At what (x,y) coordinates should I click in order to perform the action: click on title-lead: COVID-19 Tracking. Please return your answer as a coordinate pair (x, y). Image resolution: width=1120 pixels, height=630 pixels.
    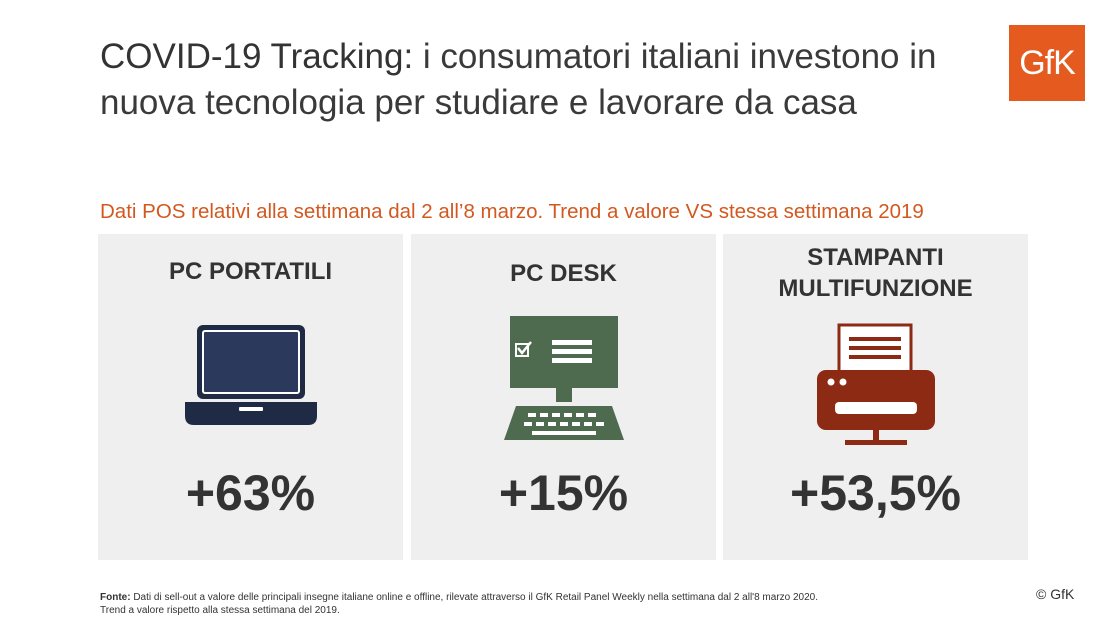
    Looking at the image, I should click on (252, 56).